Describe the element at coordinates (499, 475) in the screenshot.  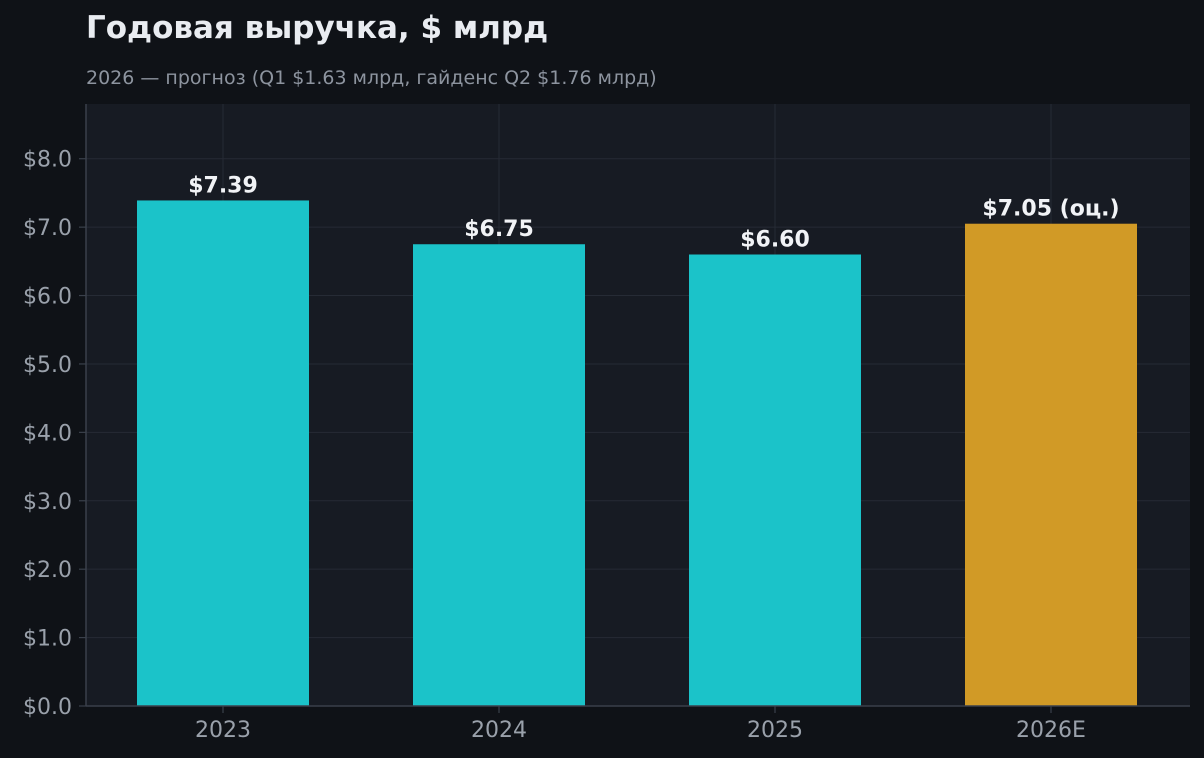
I see `bar-2024` at that location.